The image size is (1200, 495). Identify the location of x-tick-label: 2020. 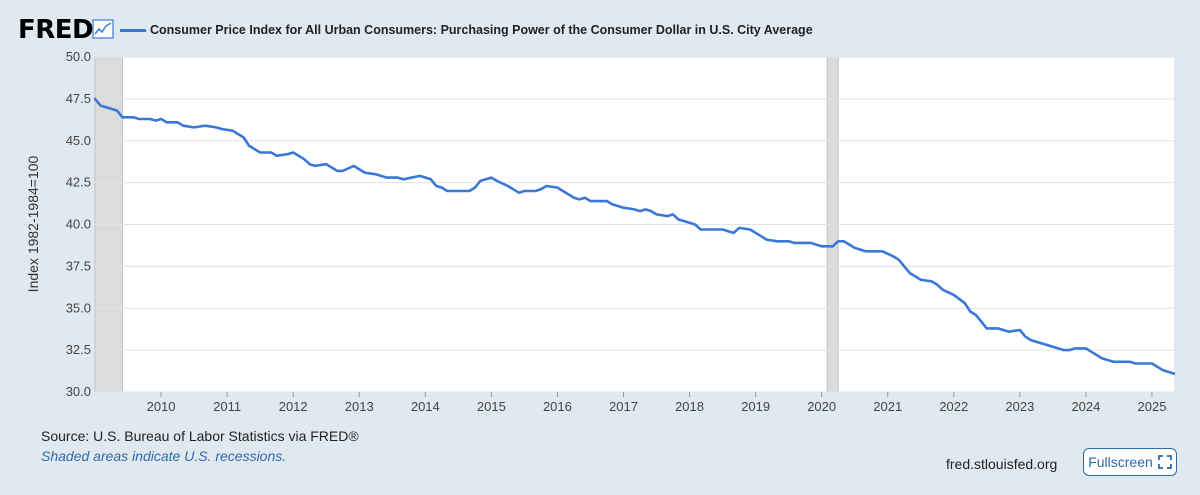
(821, 406).